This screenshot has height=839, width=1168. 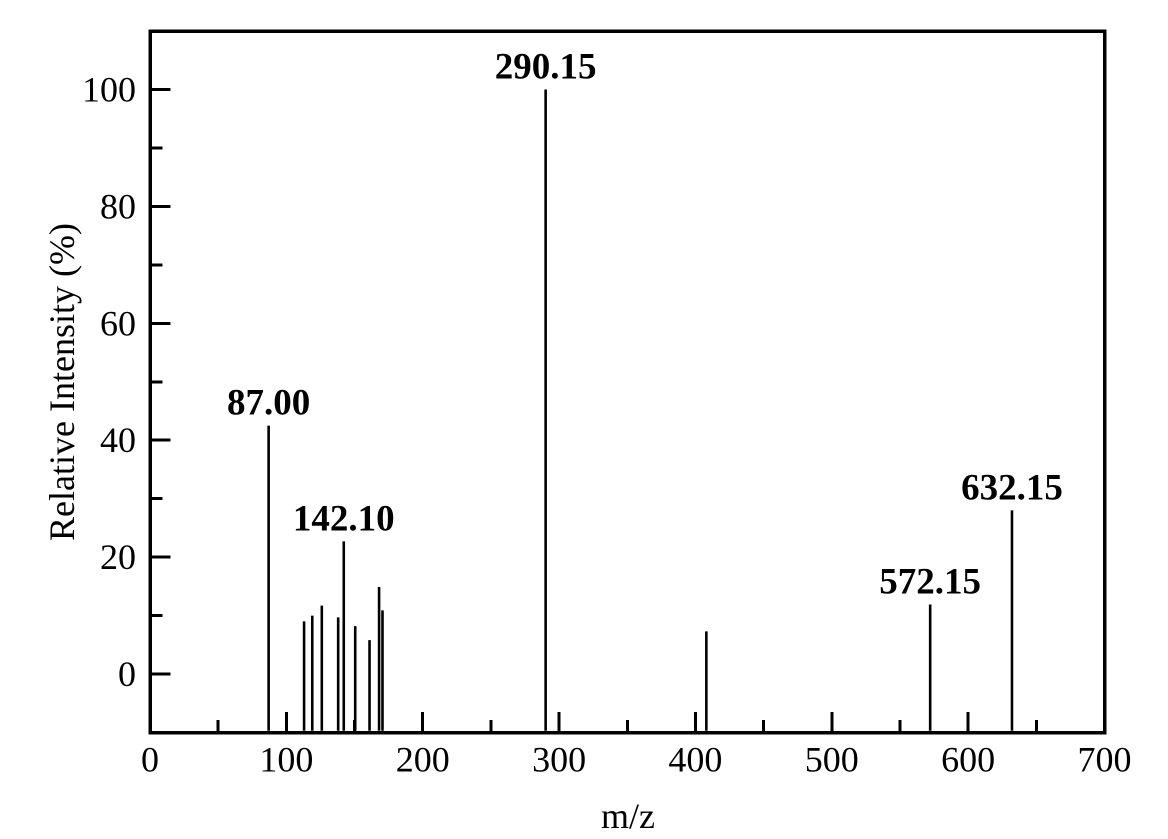 What do you see at coordinates (150, 760) in the screenshot?
I see `x-tick-label: 0` at bounding box center [150, 760].